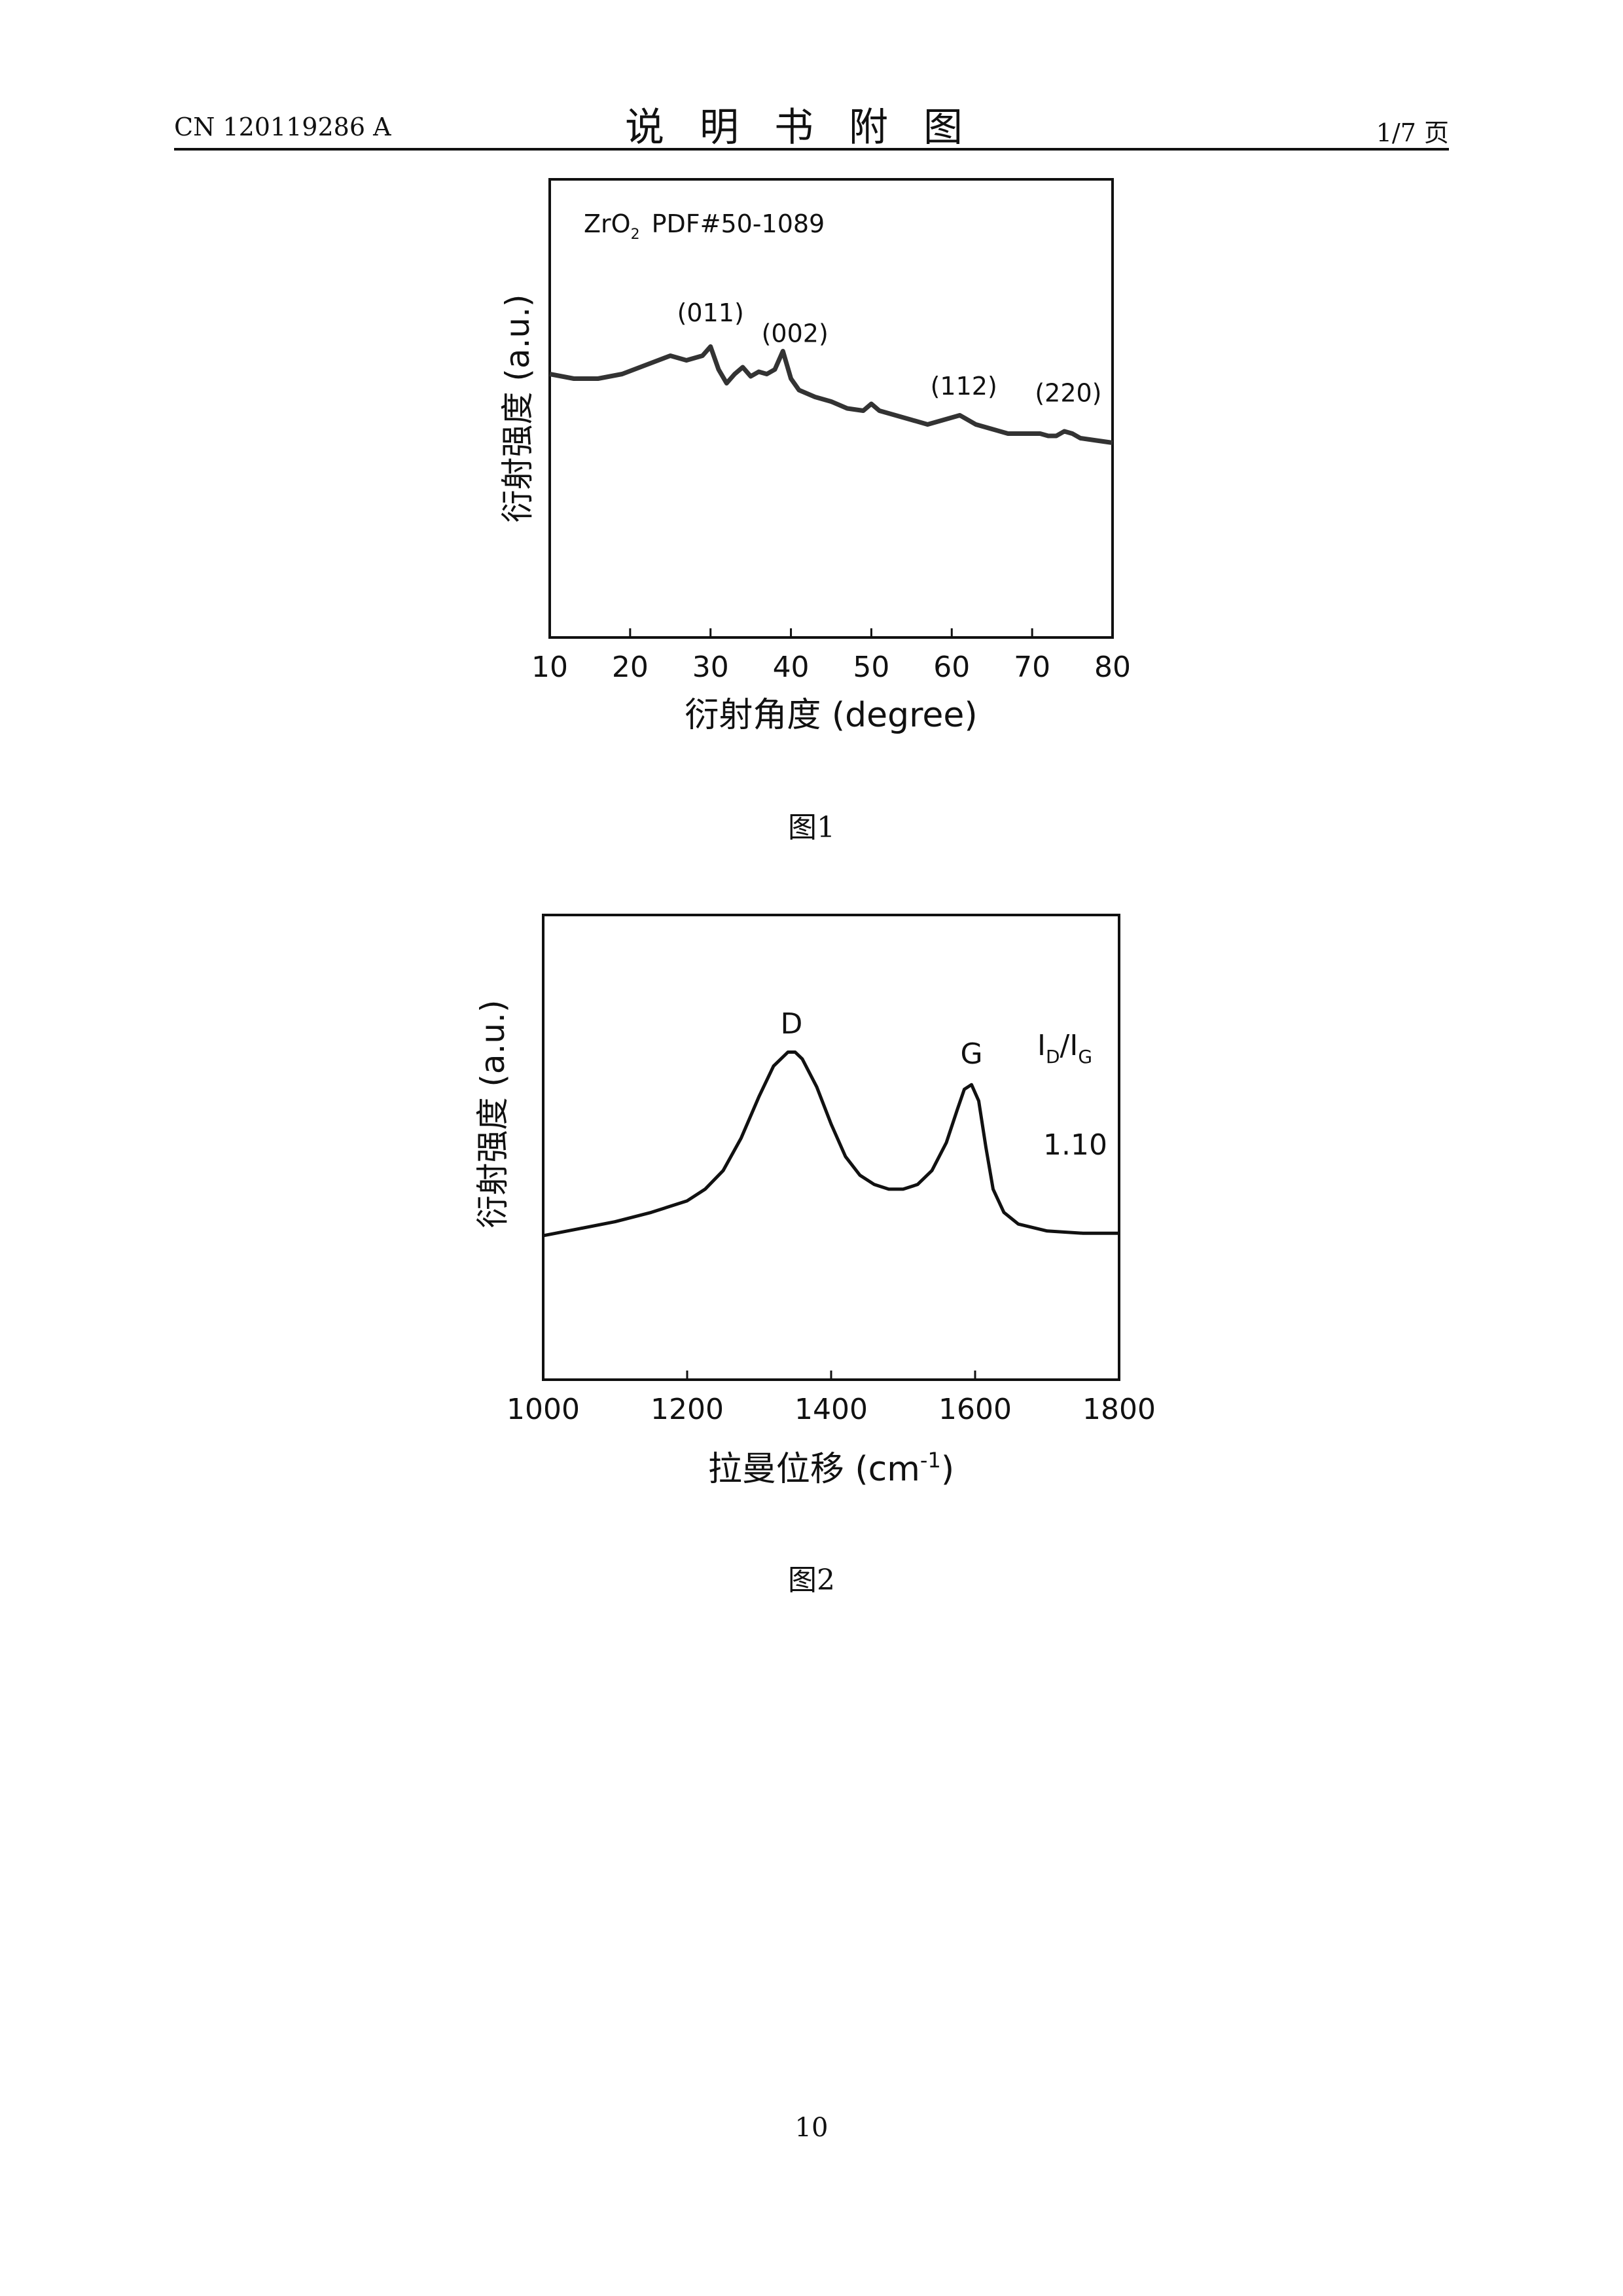 Image resolution: width=1623 pixels, height=2296 pixels. What do you see at coordinates (811, 2128) in the screenshot?
I see `page-number: 10` at bounding box center [811, 2128].